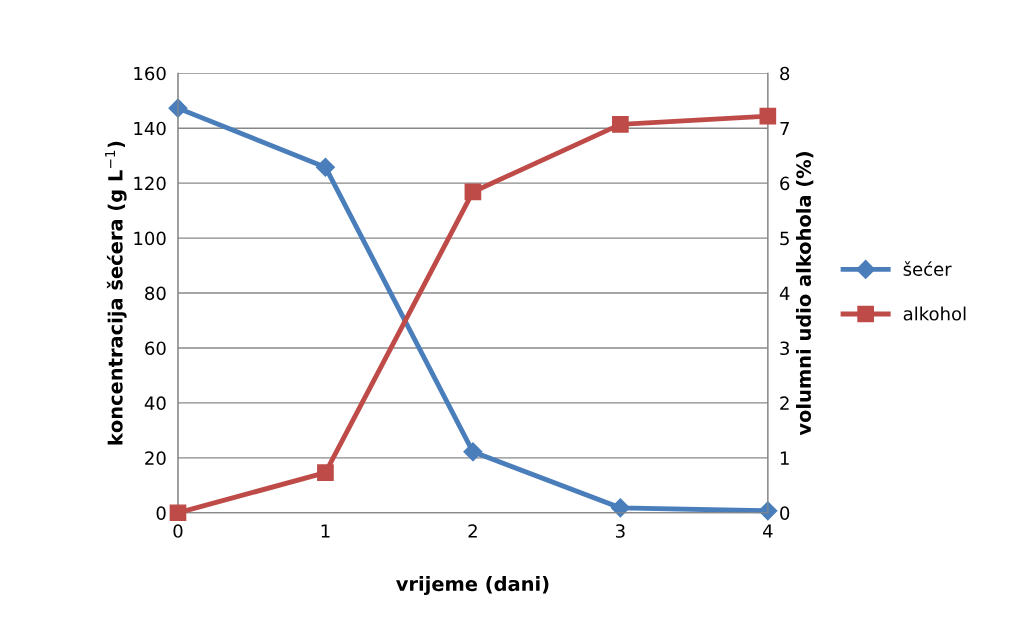 This screenshot has height=637, width=1017. What do you see at coordinates (150, 128) in the screenshot?
I see `y-tick-label: 140` at bounding box center [150, 128].